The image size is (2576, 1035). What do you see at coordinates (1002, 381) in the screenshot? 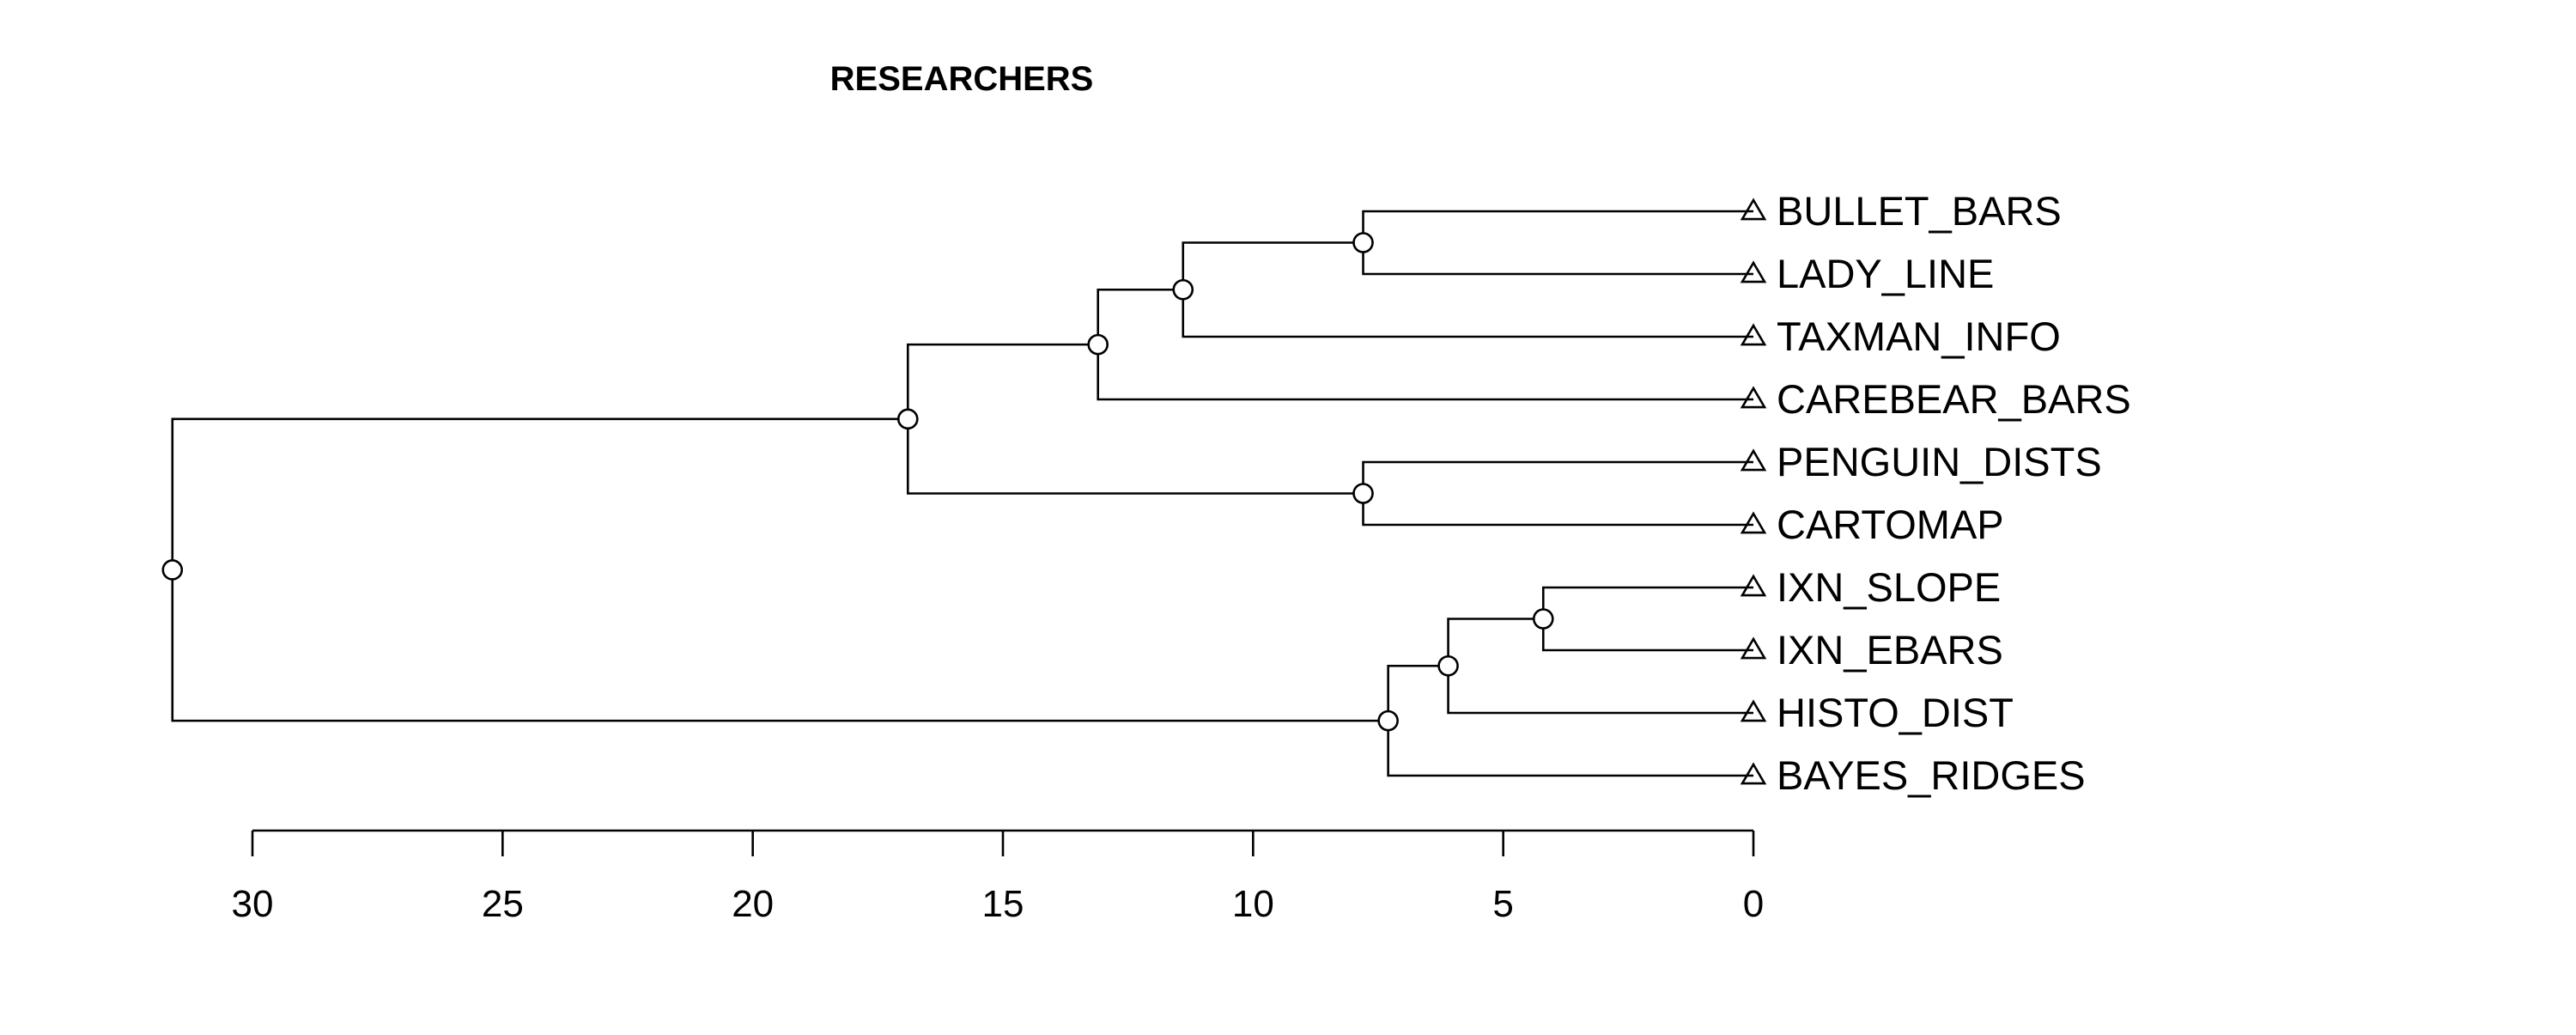
I see `branch-m5-m3` at bounding box center [1002, 381].